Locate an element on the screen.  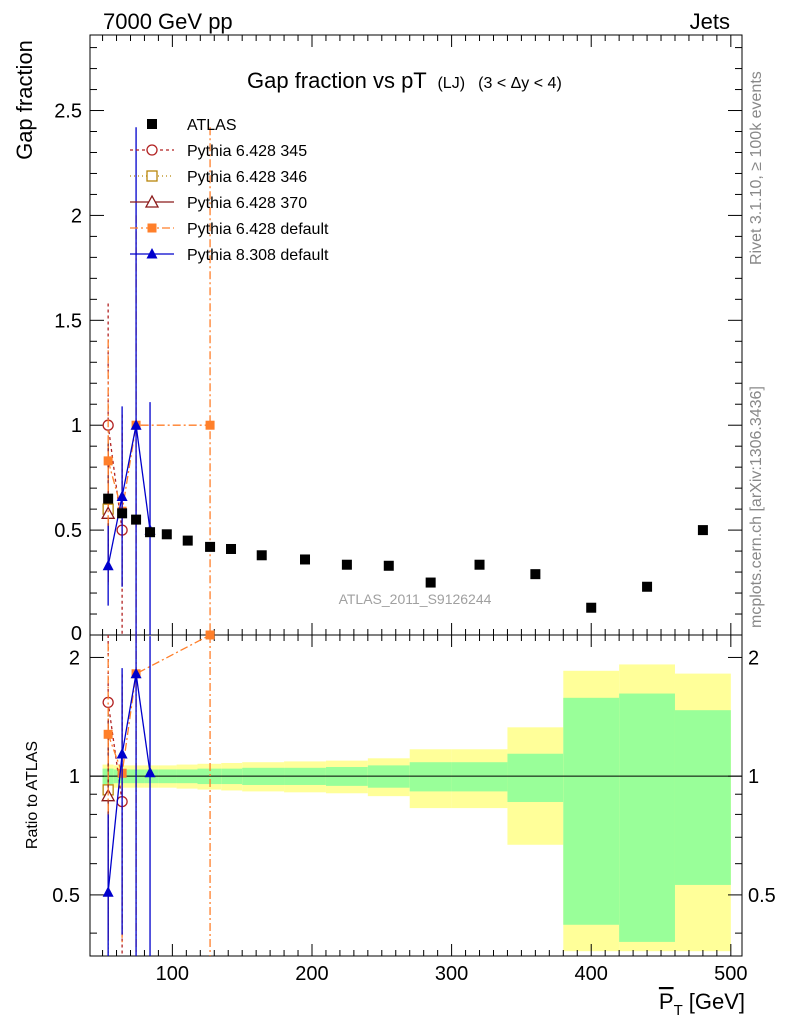
x-tick-label: 100 is located at coordinates (172, 974).